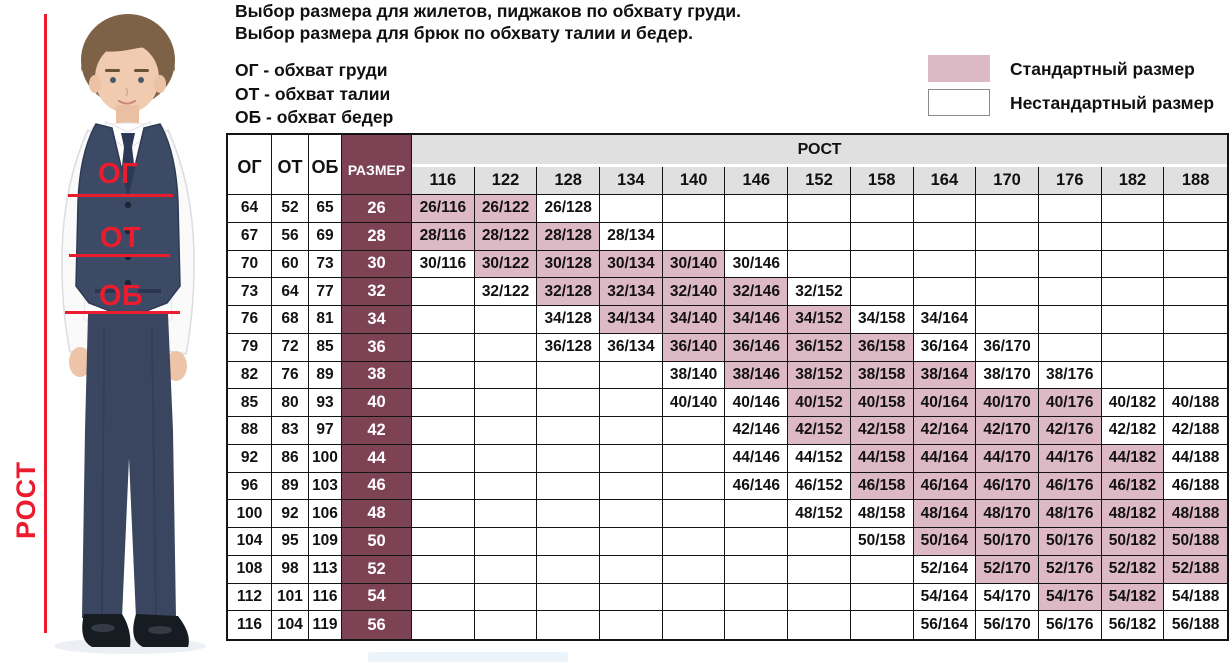 The image size is (1232, 663). What do you see at coordinates (1195, 487) in the screenshot?
I see `cell-46-188: 46/188` at bounding box center [1195, 487].